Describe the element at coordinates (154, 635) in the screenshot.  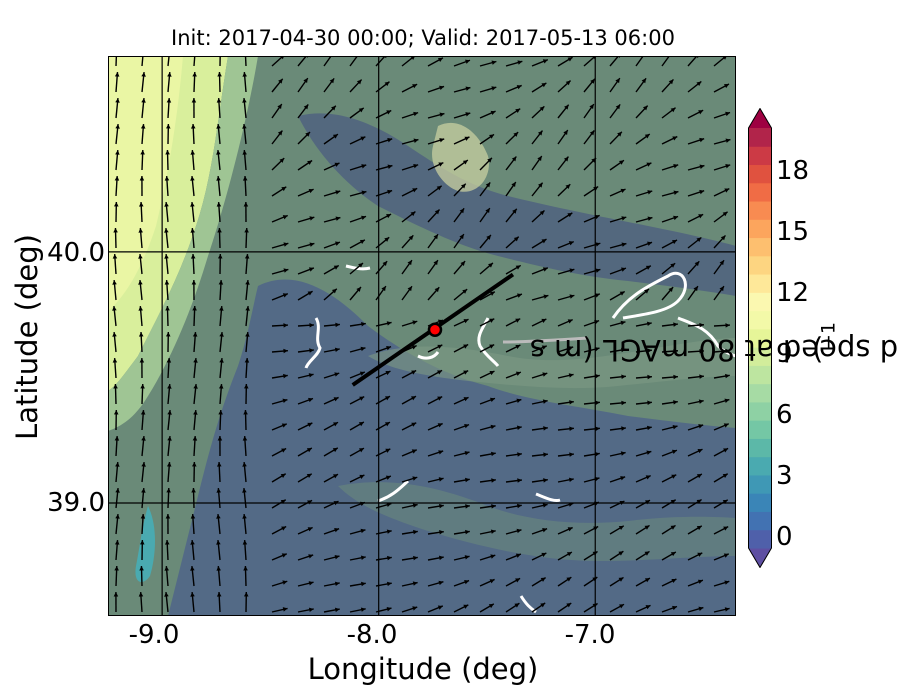
I see `x-tick-label: -9.0` at that location.